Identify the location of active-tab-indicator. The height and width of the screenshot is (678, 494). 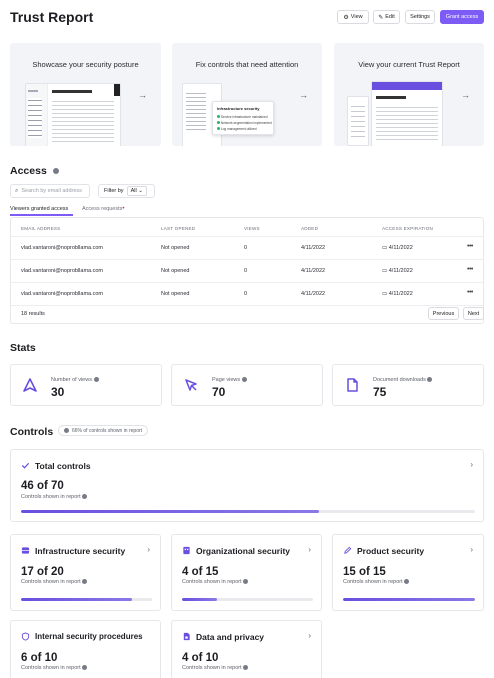
(41, 215).